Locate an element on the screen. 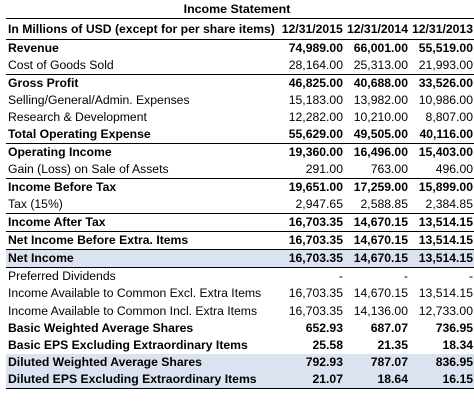 This screenshot has height=402, width=474. table-row: Gross Profit 46,825.00 40,688.00 33,526.00 is located at coordinates (240, 83).